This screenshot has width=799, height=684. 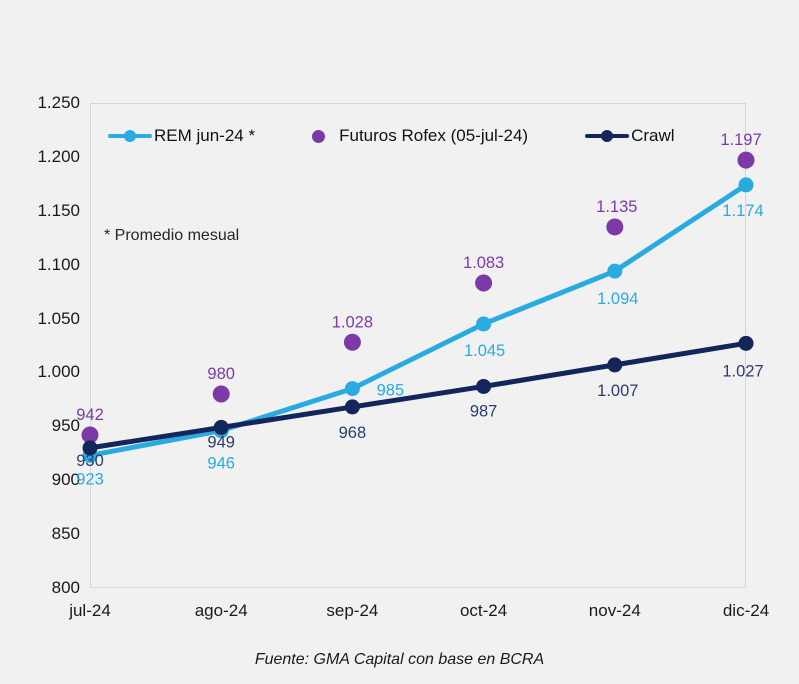 What do you see at coordinates (172, 235) in the screenshot?
I see `footnote-annotation: * Promedio mesual` at bounding box center [172, 235].